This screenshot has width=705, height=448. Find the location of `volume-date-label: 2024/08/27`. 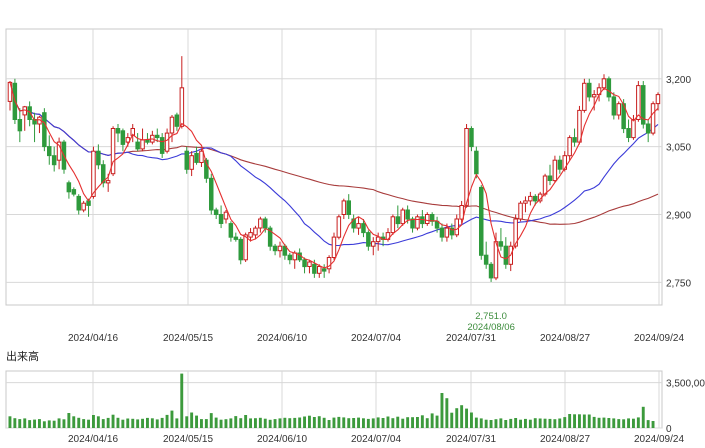

volume-date-label: 2024/08/27 is located at coordinates (565, 439).